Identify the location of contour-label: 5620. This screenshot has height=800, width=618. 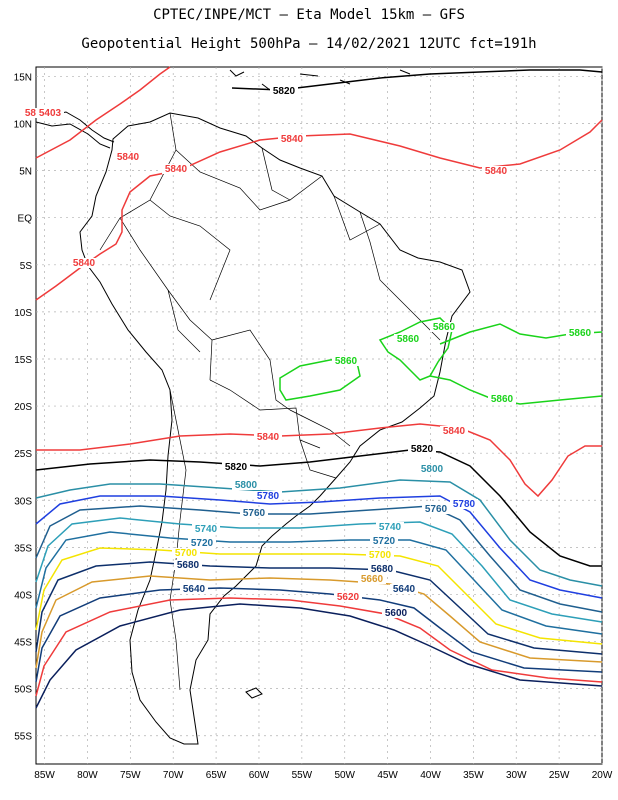
(348, 597).